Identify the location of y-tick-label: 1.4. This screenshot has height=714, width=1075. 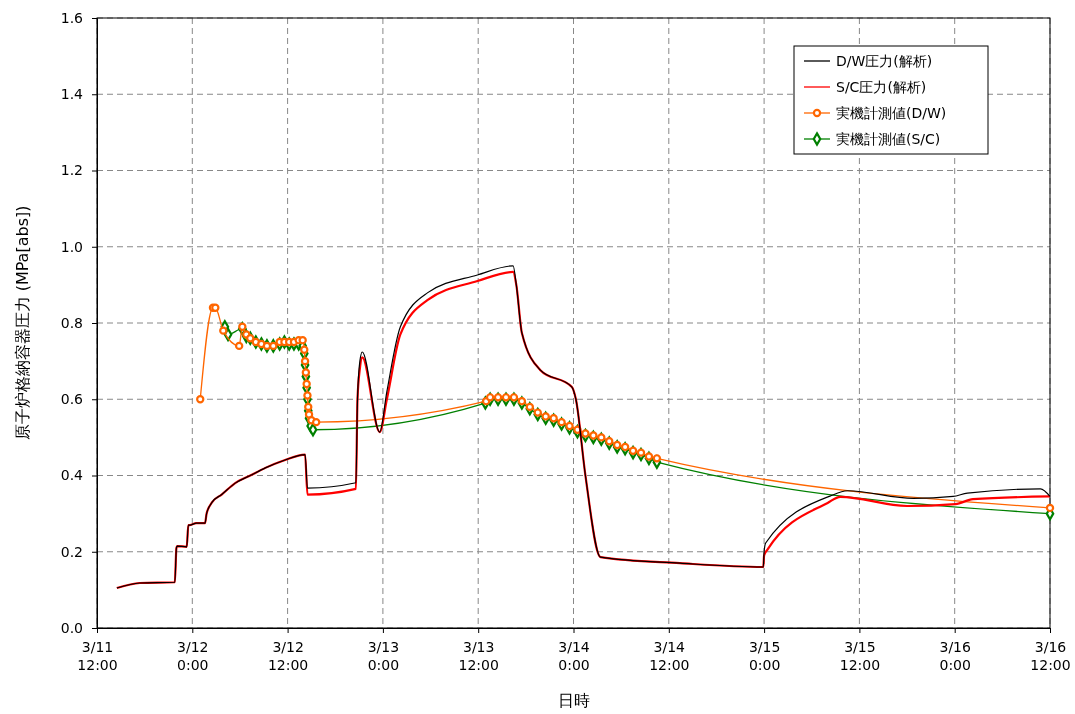
(72, 94).